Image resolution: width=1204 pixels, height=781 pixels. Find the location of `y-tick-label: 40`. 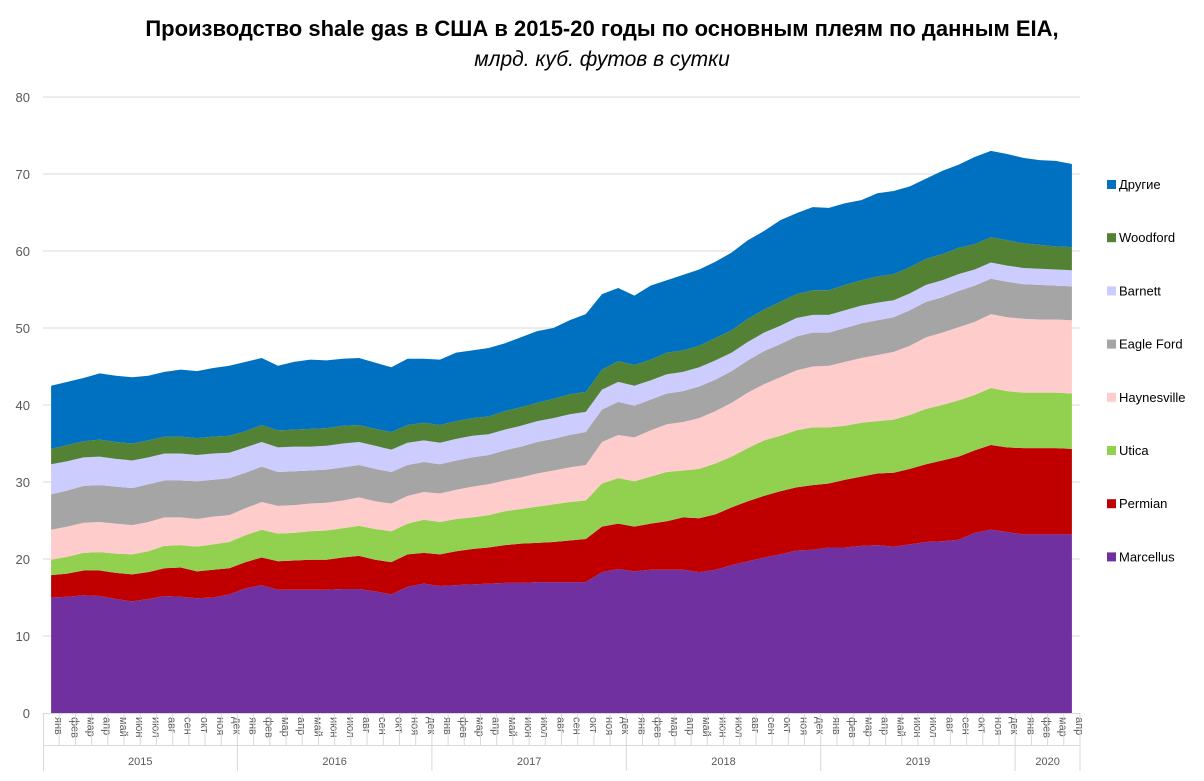

y-tick-label: 40 is located at coordinates (23, 405).